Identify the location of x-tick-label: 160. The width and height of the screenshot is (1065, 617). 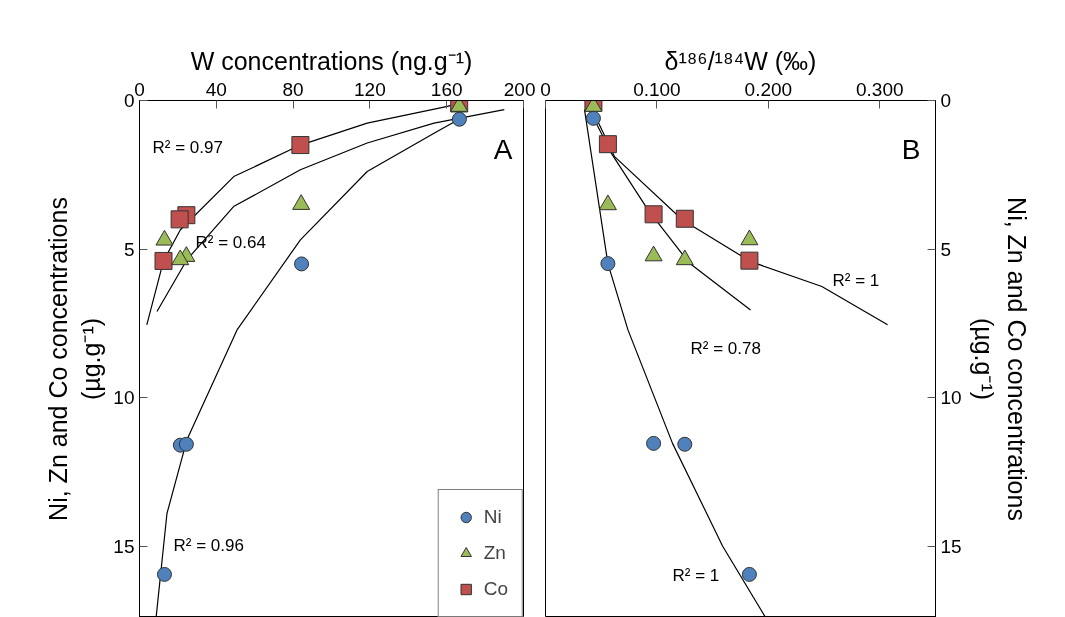
(446, 89).